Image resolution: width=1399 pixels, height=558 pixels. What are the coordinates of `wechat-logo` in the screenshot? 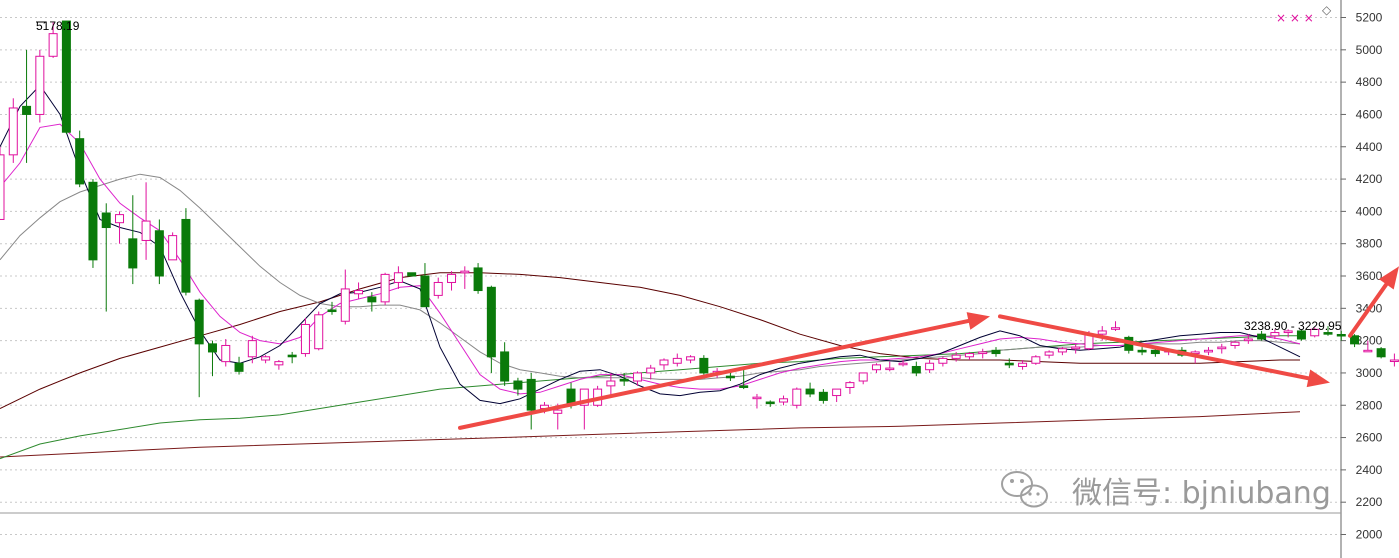 It's located at (1024, 489).